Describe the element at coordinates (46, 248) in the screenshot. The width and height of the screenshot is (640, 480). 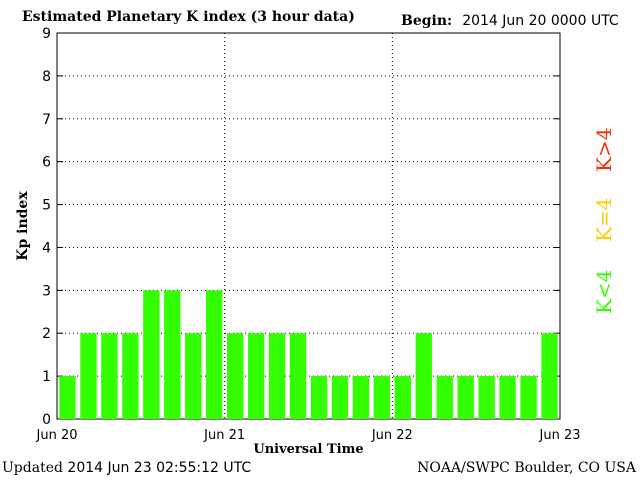
I see `y-tick-label: 4` at that location.